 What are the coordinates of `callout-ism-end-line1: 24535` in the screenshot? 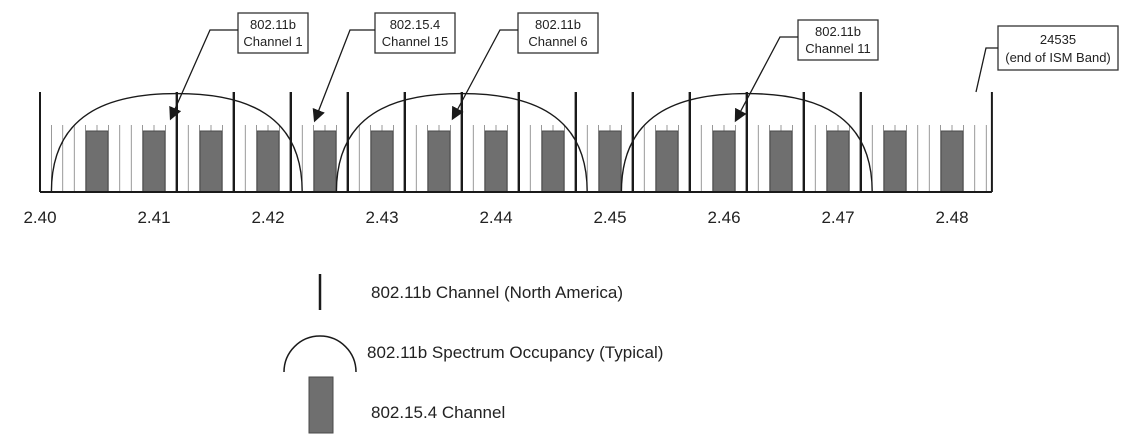 It's located at (1058, 39).